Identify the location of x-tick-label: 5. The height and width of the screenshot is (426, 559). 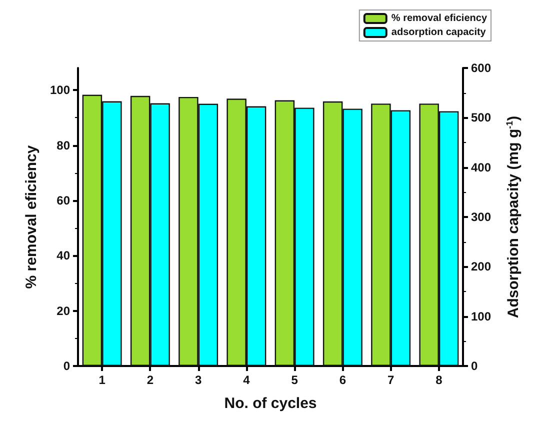
(294, 380).